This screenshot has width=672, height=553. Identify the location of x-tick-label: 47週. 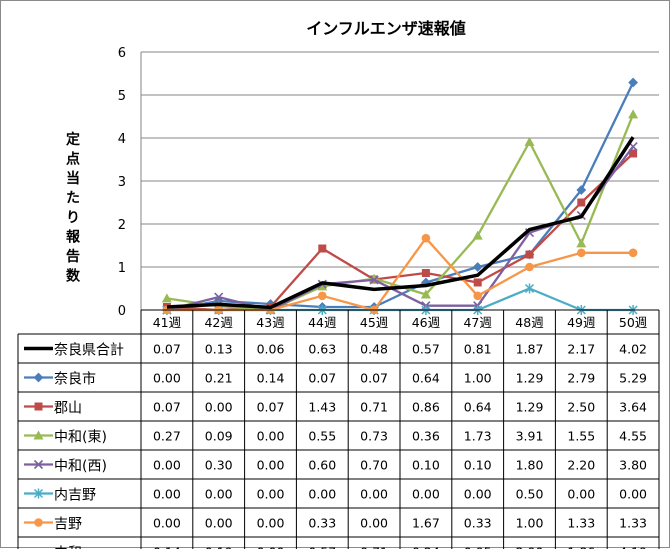
(477, 322).